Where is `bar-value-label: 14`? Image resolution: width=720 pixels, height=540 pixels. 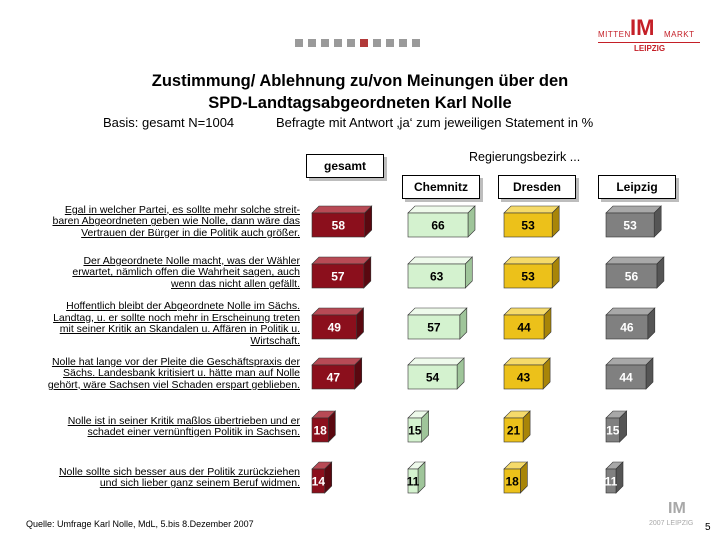
bar-value-label: 14 is located at coordinates (319, 482).